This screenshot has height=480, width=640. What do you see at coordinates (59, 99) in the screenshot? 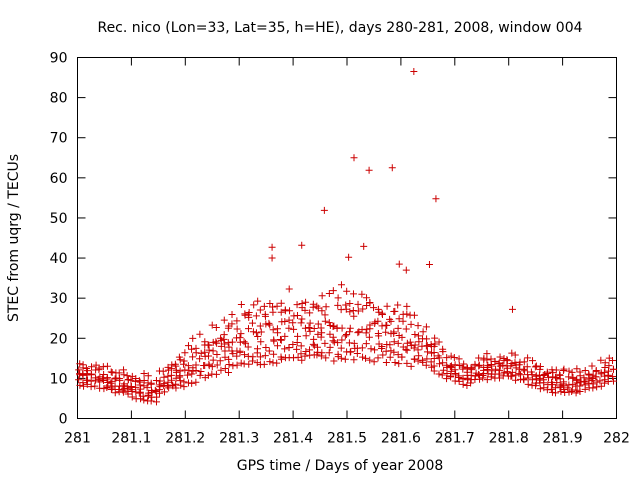
I see `y-tick-label: 80` at bounding box center [59, 99].